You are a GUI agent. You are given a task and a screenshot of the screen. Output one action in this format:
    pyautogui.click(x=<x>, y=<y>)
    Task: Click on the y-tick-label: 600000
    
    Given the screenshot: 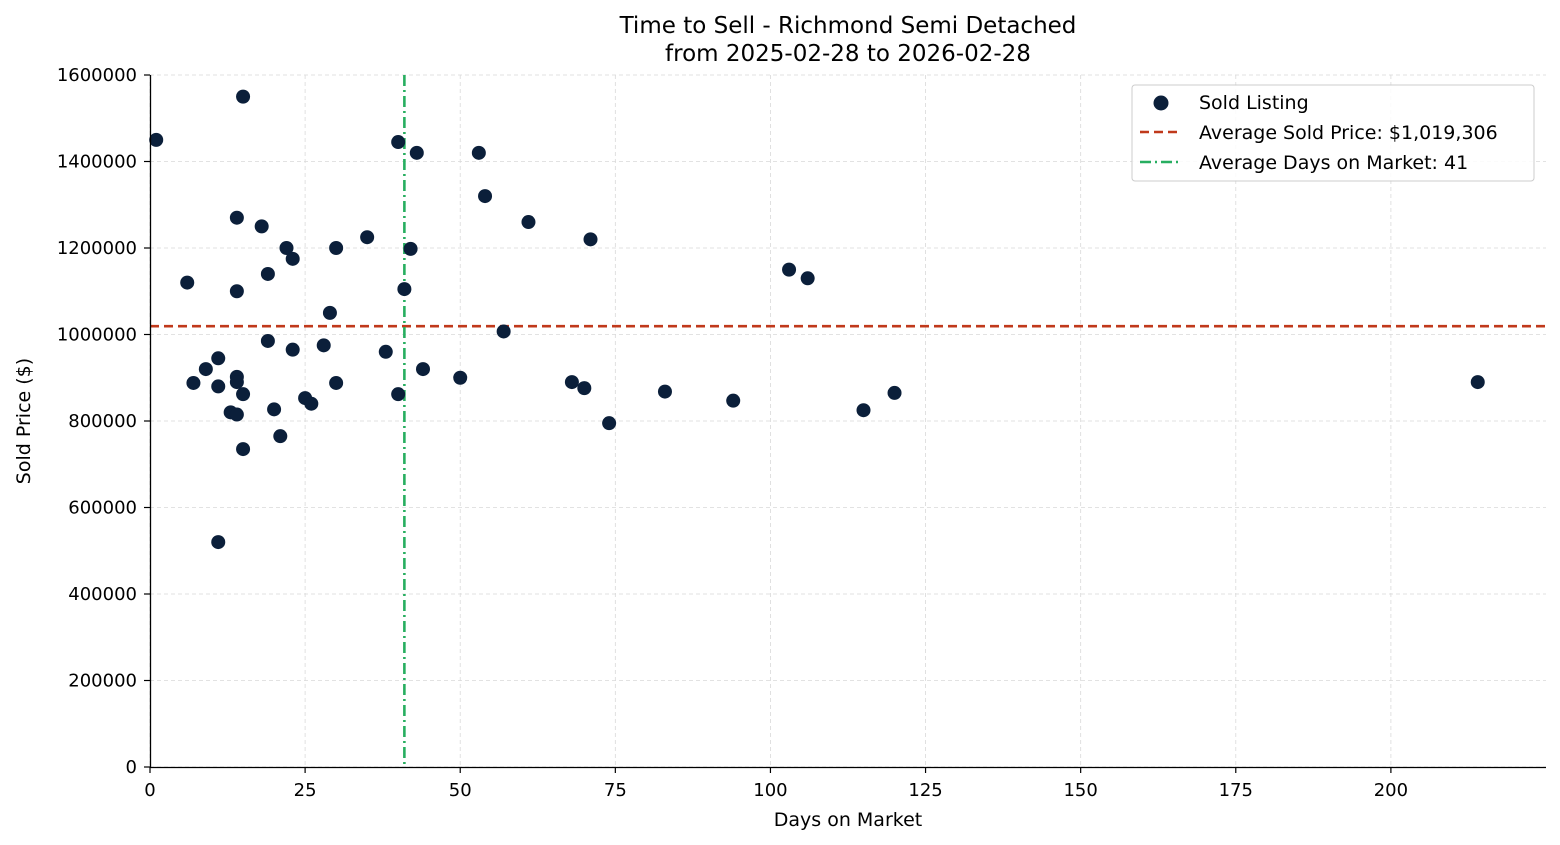 What is the action you would take?
    pyautogui.click(x=102, y=508)
    